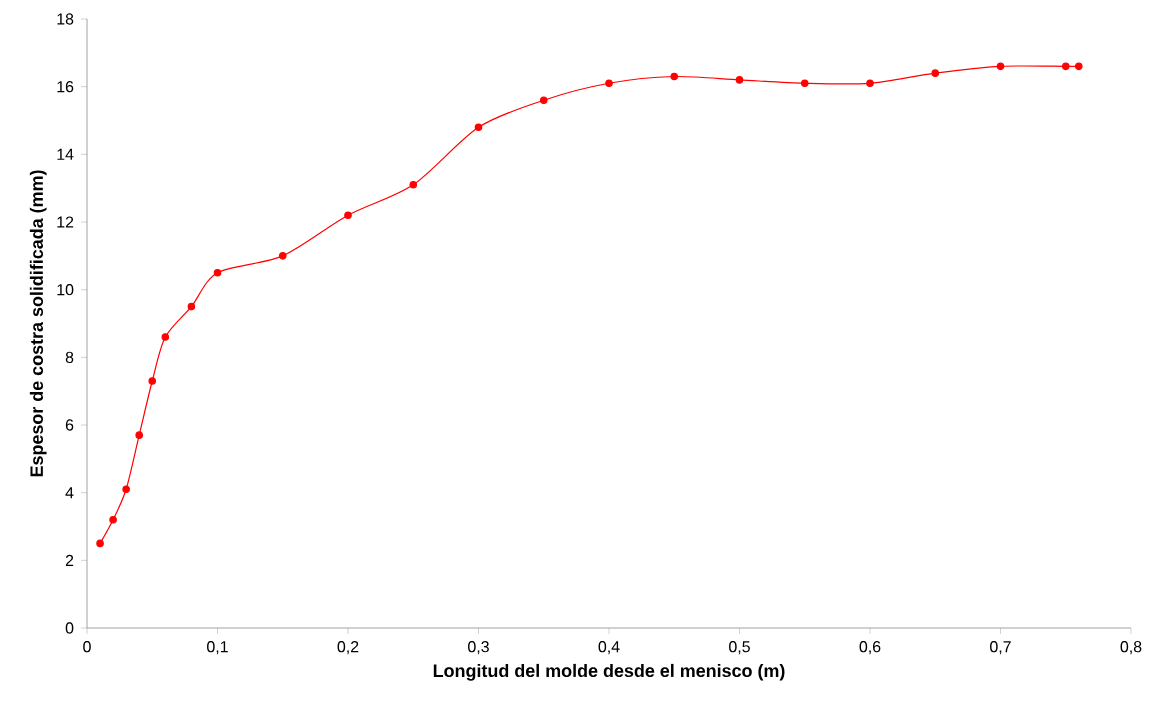  Describe the element at coordinates (65, 19) in the screenshot. I see `y-tick-label: 18` at that location.